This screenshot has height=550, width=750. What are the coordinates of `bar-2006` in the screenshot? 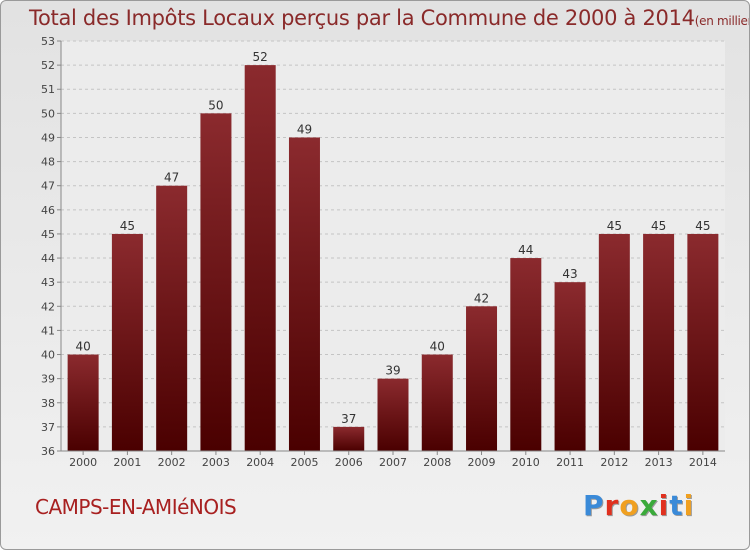 It's located at (349, 438).